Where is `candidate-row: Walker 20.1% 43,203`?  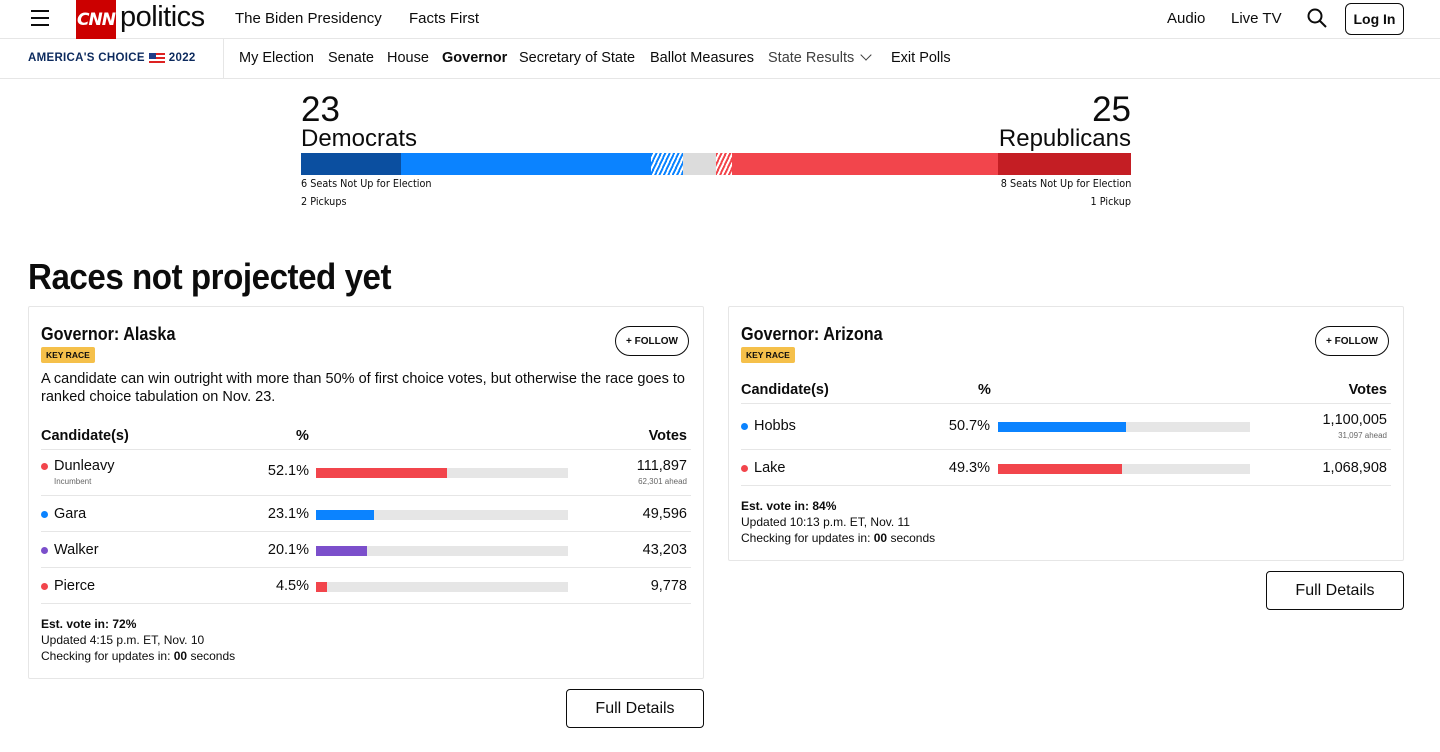
candidate-row: Walker 20.1% 43,203 is located at coordinates (366, 550).